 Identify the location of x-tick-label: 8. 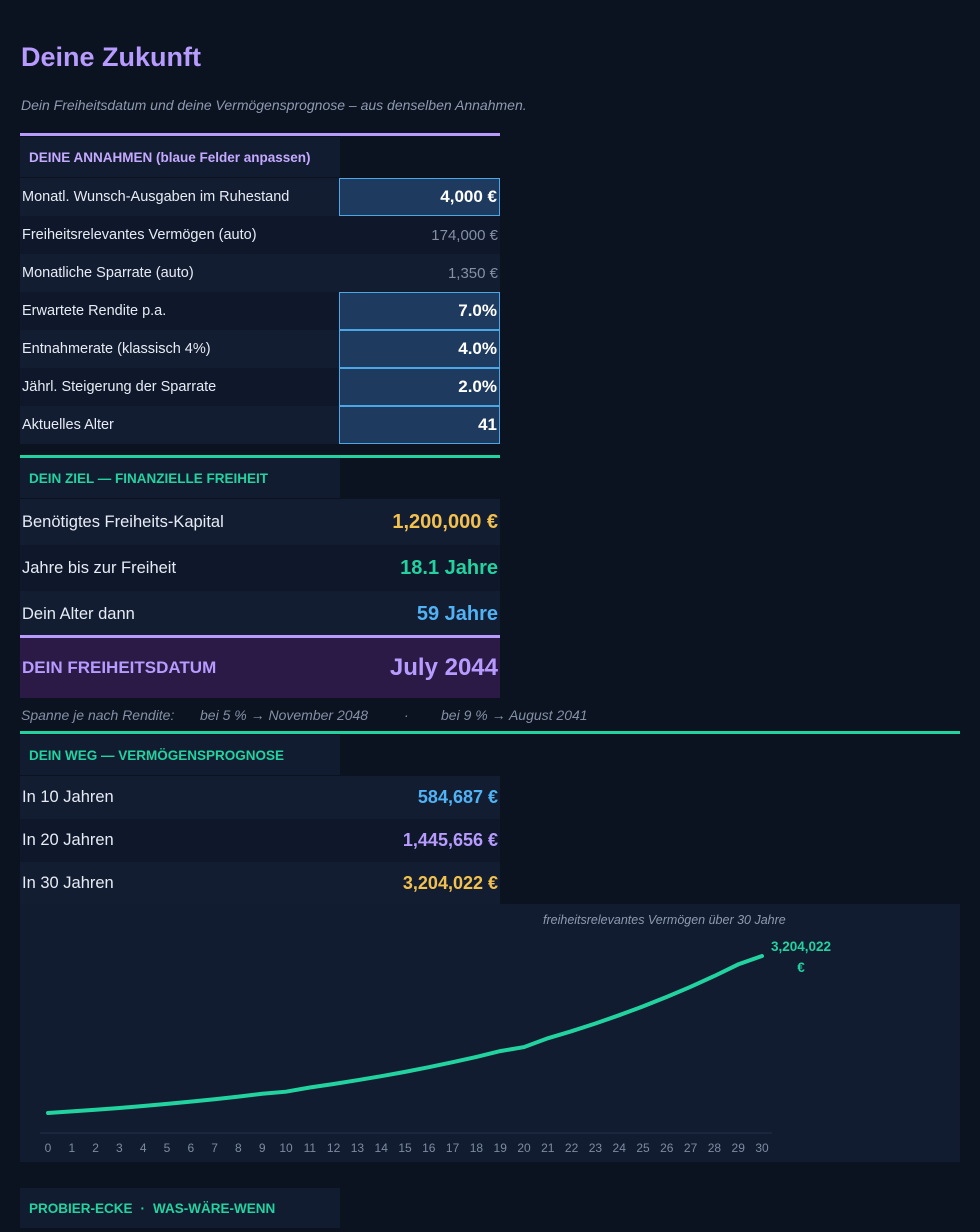
(238, 1148).